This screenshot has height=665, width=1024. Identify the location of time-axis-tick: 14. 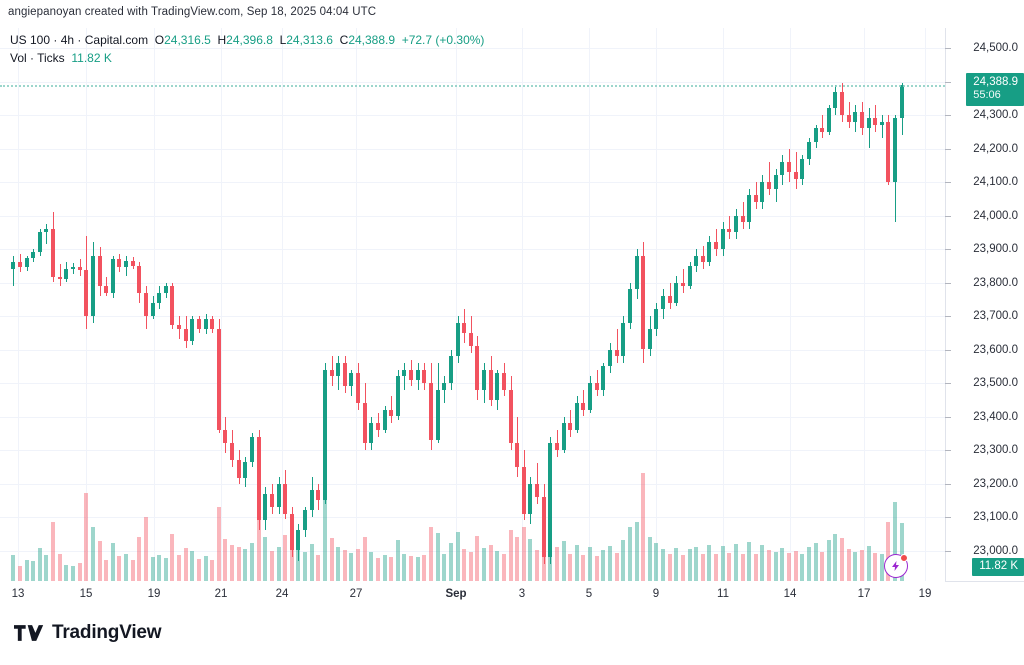
(790, 594).